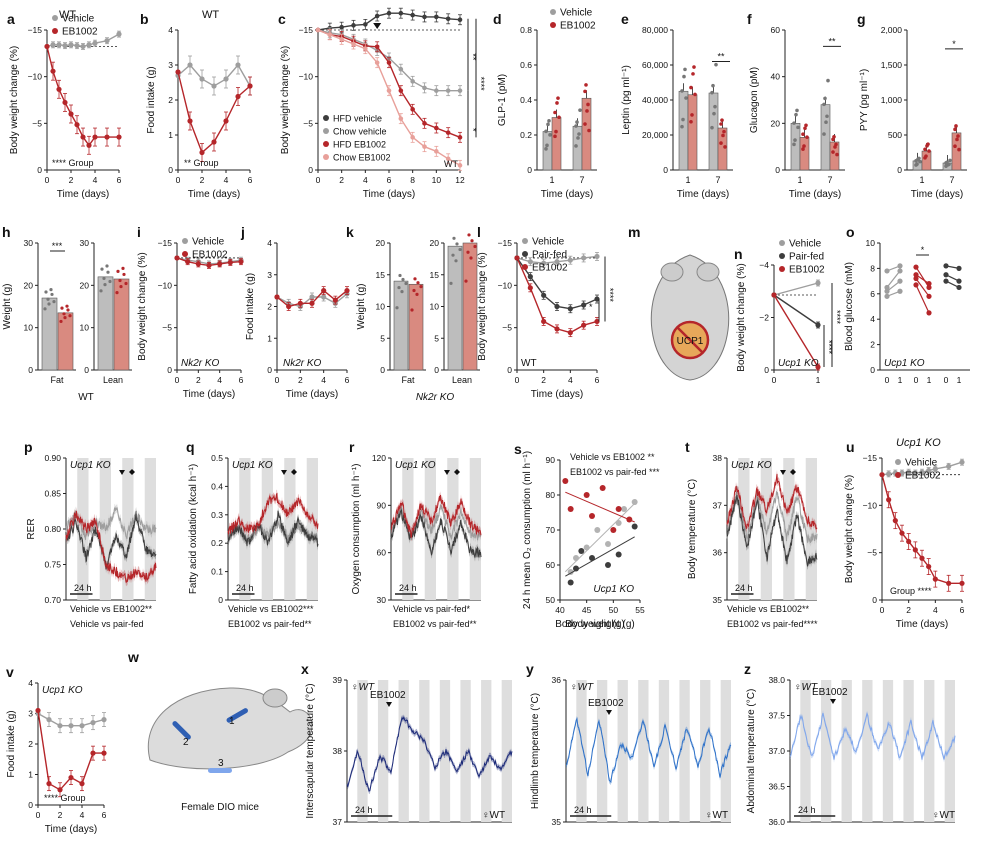 The image size is (985, 858). Describe the element at coordinates (193, 529) in the screenshot. I see `y-axis-label: Fatty acid oxidation (kcal h⁻¹)` at that location.